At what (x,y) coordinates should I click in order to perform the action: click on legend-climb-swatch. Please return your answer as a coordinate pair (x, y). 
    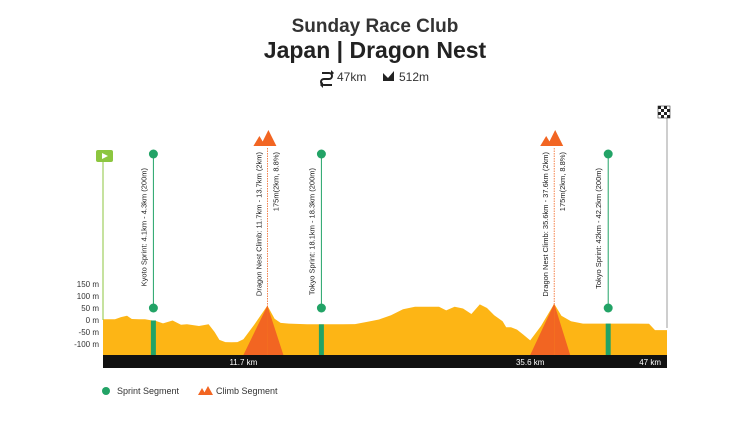
    Looking at the image, I should click on (205, 390).